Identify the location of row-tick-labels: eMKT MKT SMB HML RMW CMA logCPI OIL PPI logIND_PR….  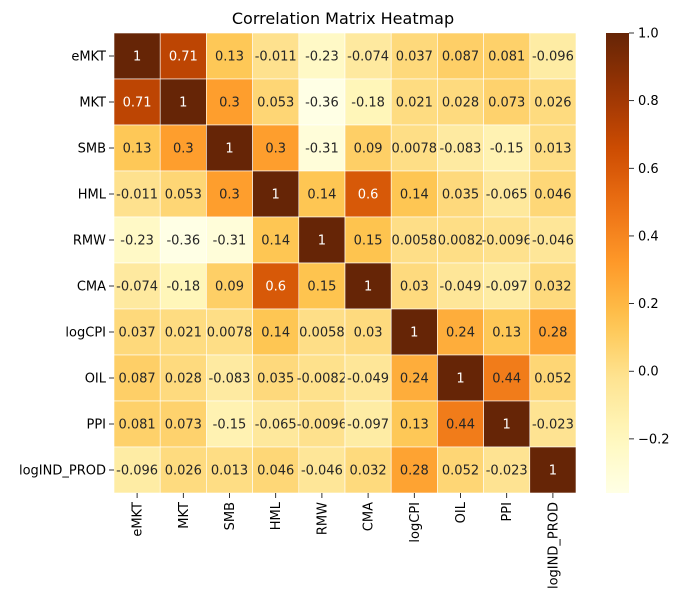
(66, 264).